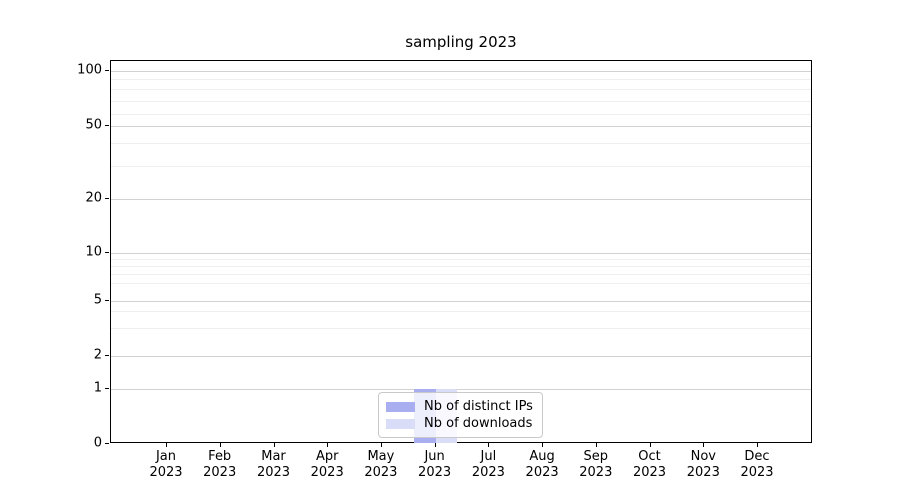  I want to click on y-tick-label: 0, so click(97, 443).